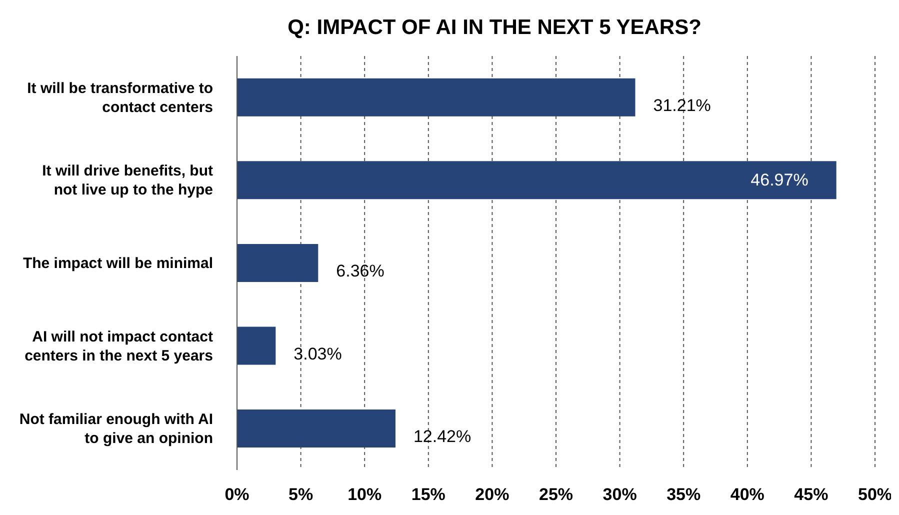 The width and height of the screenshot is (899, 515). I want to click on data-label: 3.03%, so click(318, 354).